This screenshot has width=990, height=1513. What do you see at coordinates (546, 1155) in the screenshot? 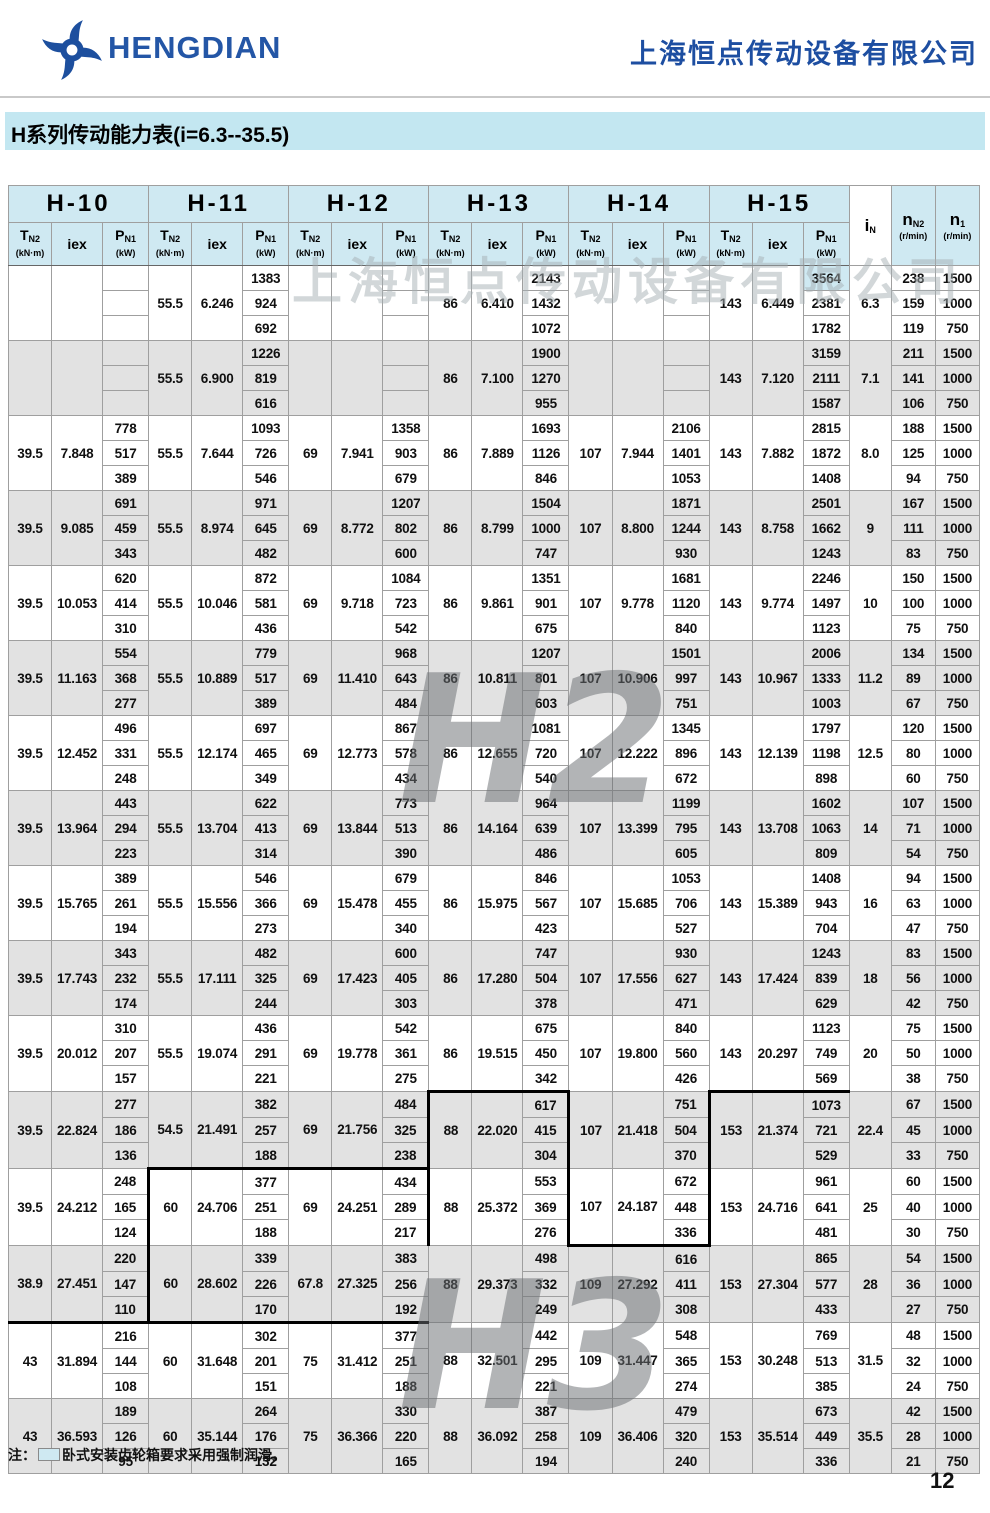
I see `pn1-cell: 304` at bounding box center [546, 1155].